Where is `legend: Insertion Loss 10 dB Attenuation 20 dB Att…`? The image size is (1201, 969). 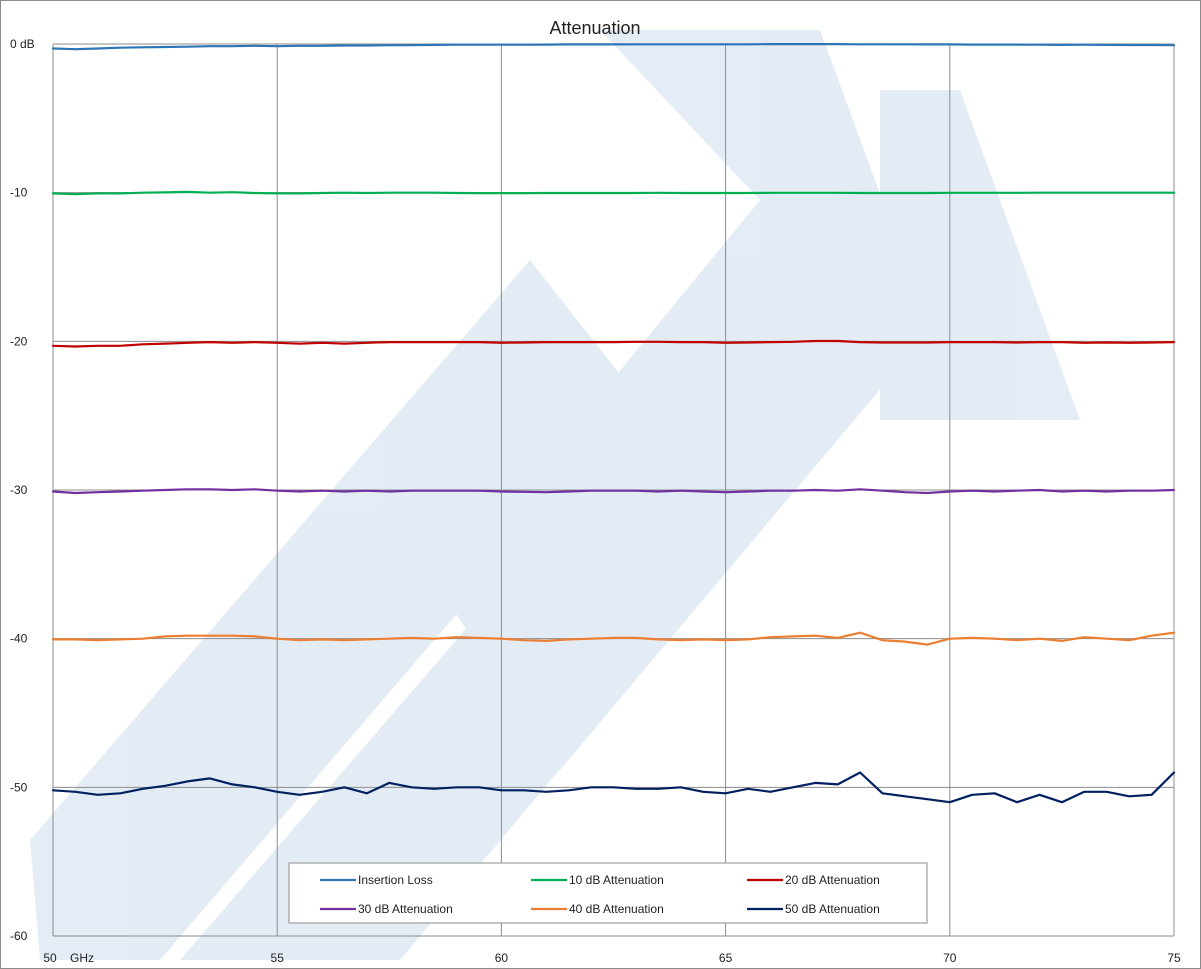 legend: Insertion Loss 10 dB Attenuation 20 dB Att… is located at coordinates (608, 893).